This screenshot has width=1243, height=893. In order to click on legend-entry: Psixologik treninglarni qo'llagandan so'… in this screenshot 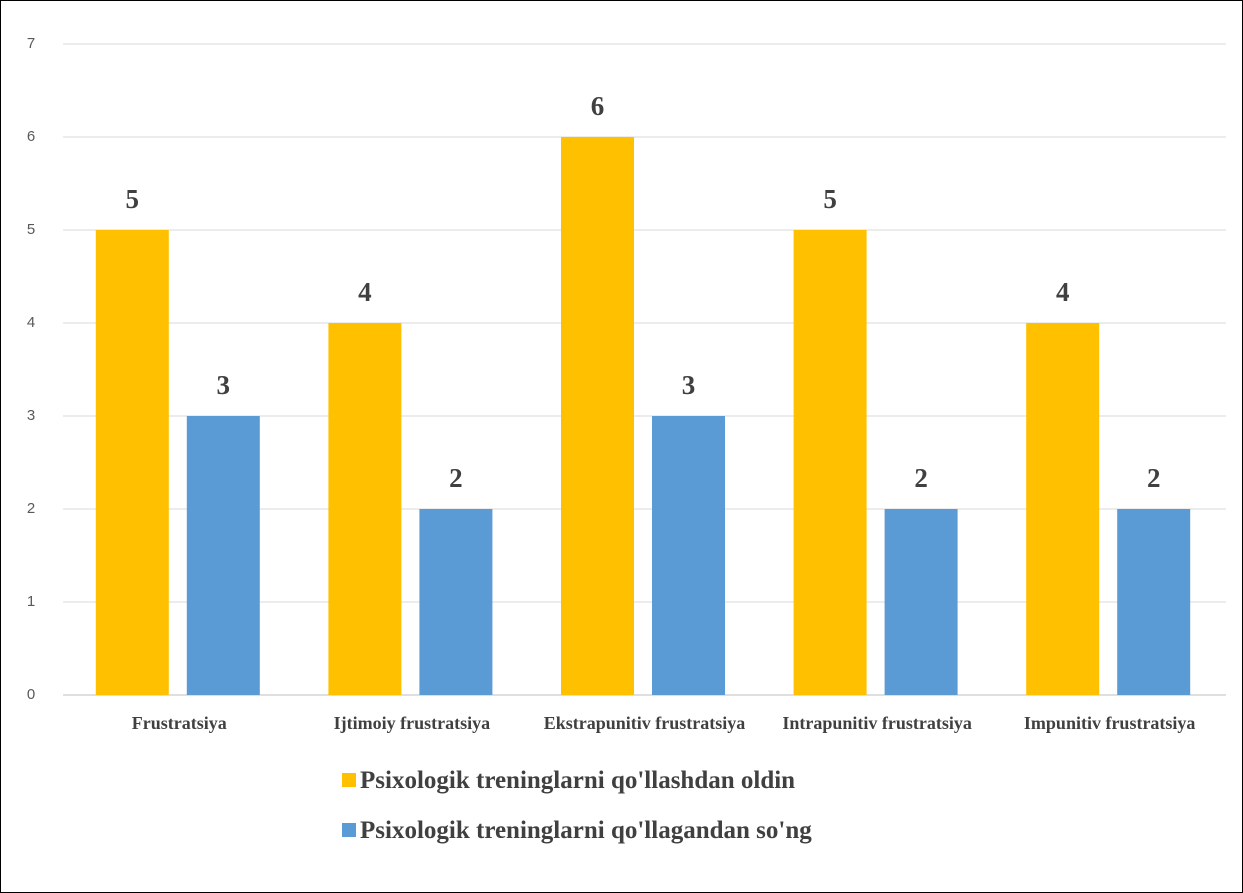, I will do `click(577, 831)`.